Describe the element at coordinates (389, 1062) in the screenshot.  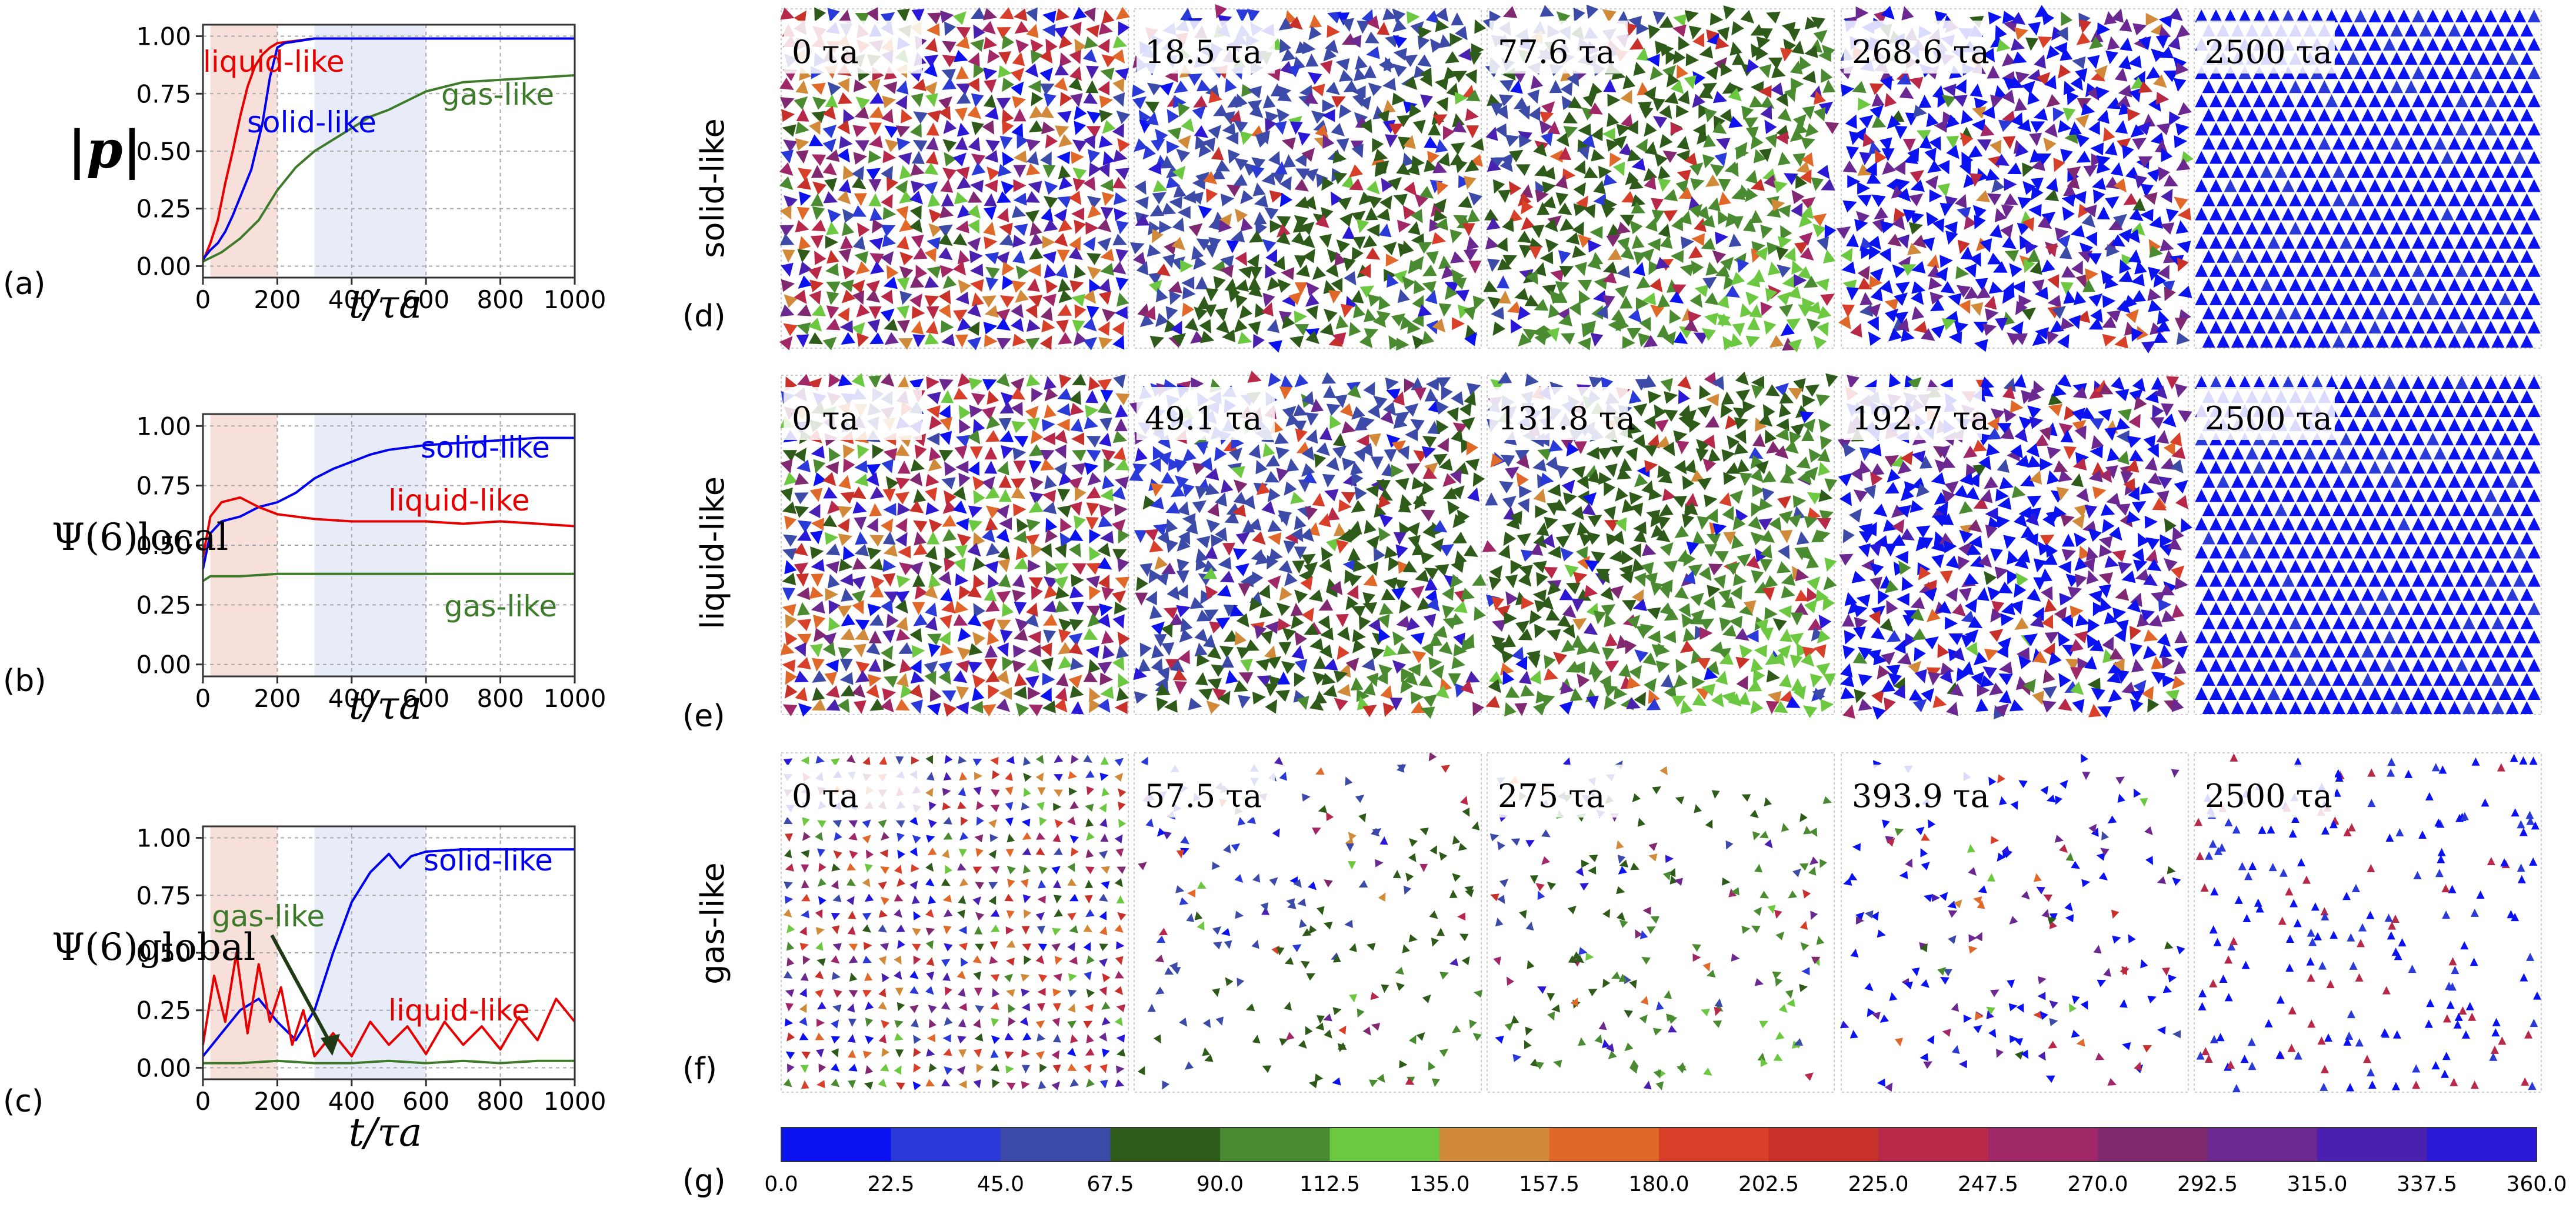
I see `series-gas-like` at that location.